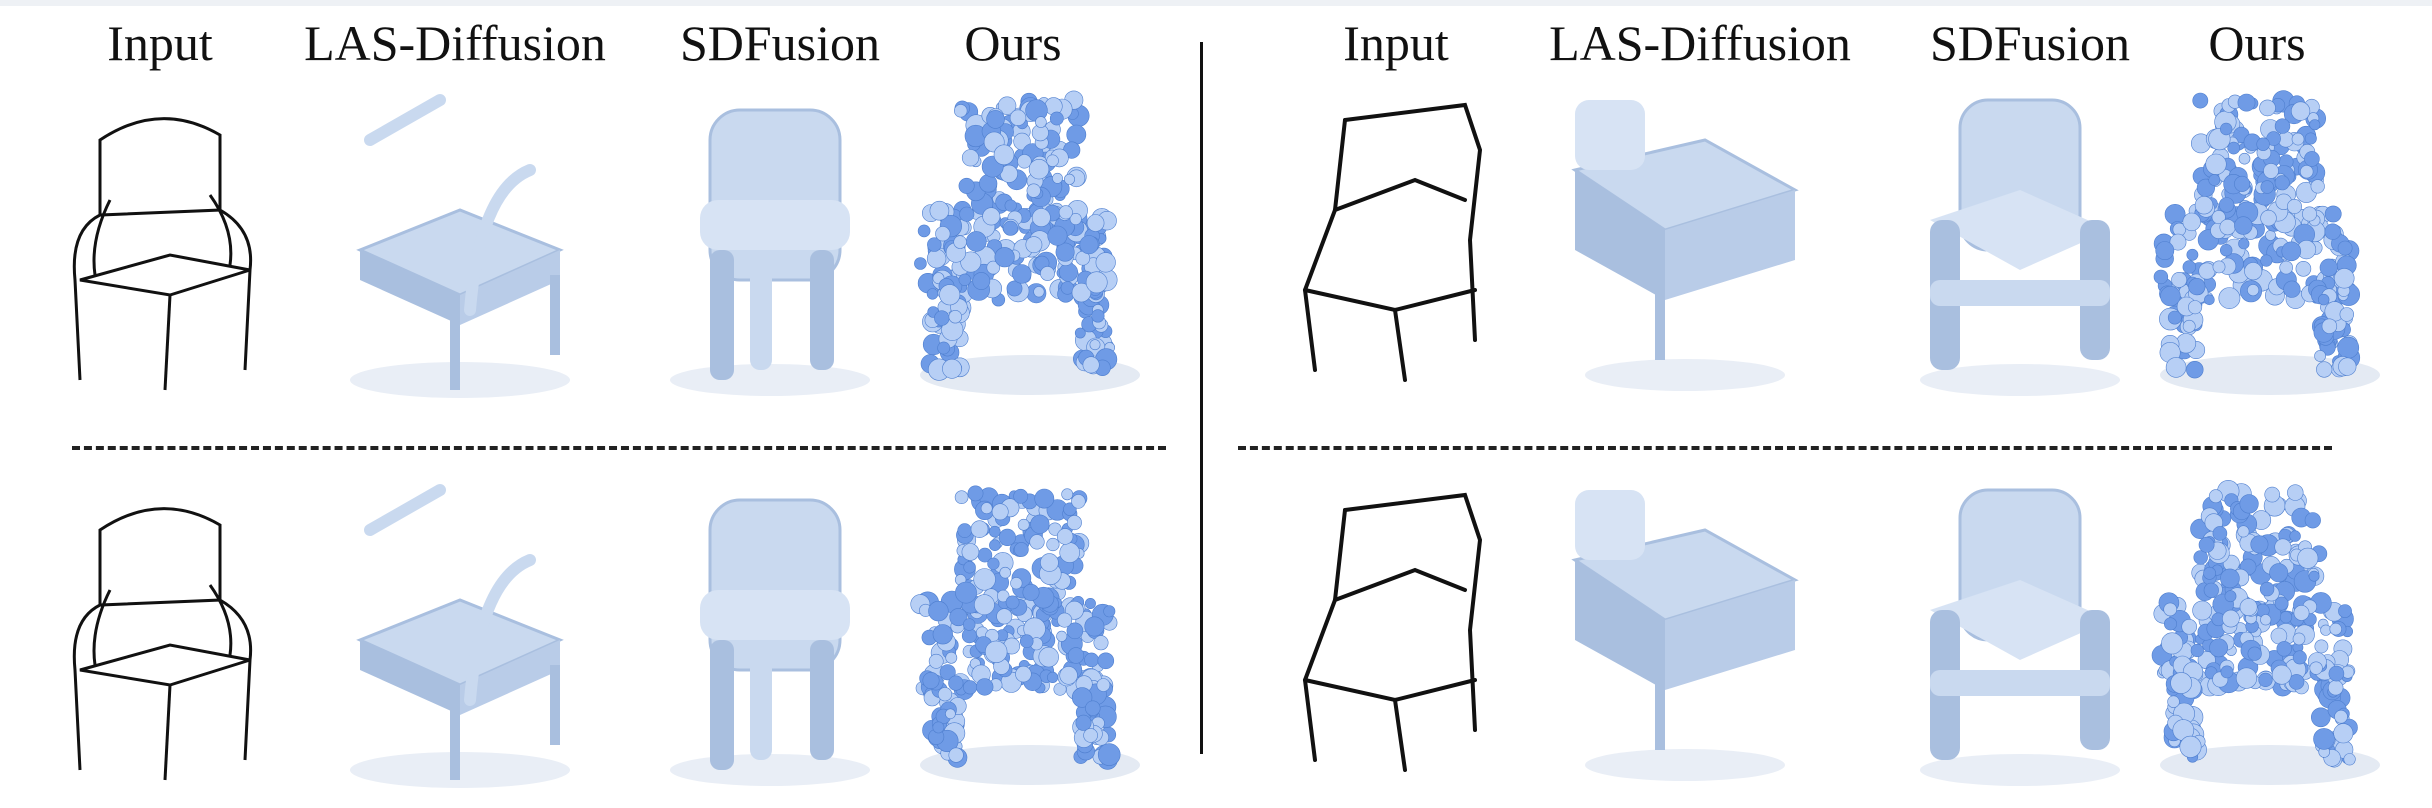 The height and width of the screenshot is (808, 2432). Describe the element at coordinates (455, 43) in the screenshot. I see `header-left-las-diffusion: LAS-Diffusion` at that location.